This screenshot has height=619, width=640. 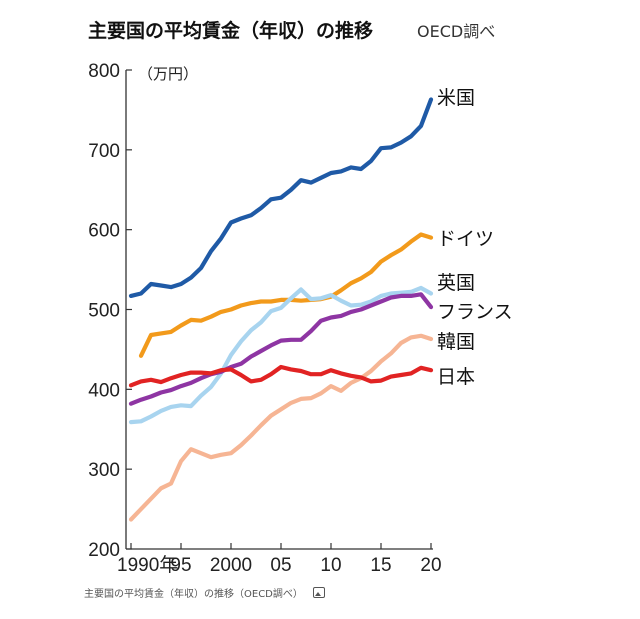 What do you see at coordinates (104, 231) in the screenshot?
I see `y-tick-label: 600` at bounding box center [104, 231].